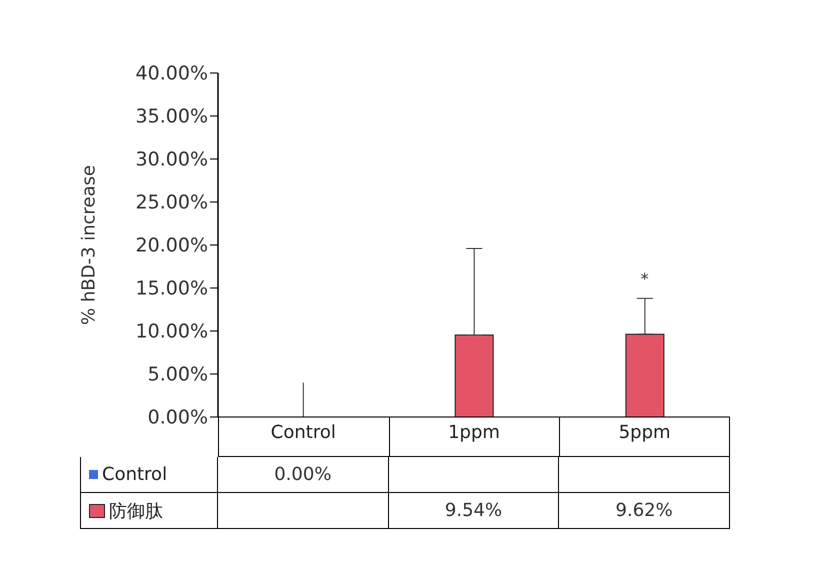 The height and width of the screenshot is (579, 813). Describe the element at coordinates (172, 73) in the screenshot. I see `y-tick-label: 40.00%` at that location.